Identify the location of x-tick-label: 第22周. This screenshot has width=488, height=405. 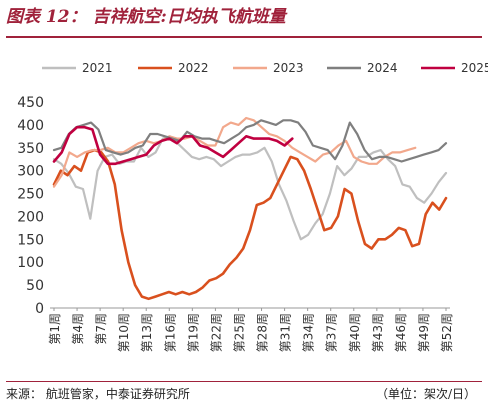
(216, 332).